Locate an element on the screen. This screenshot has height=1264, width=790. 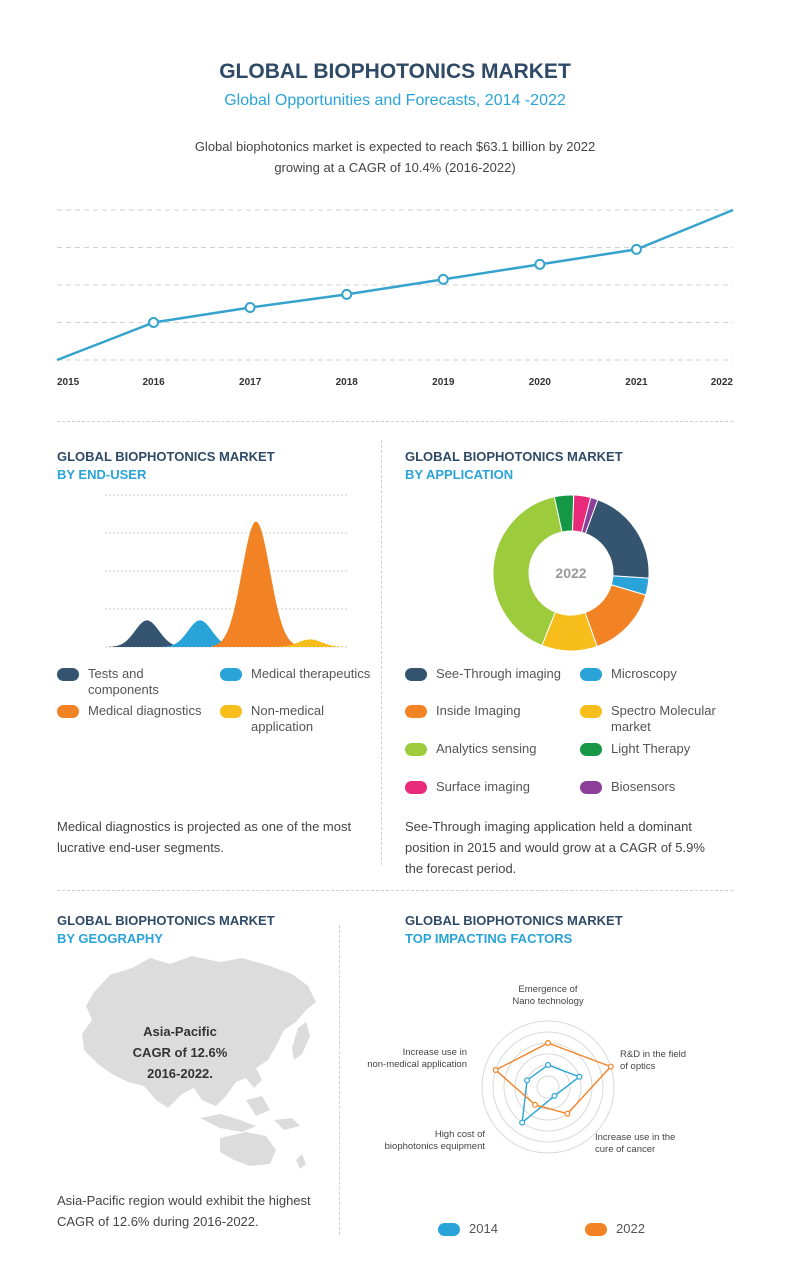
indonesia-islands is located at coordinates (228, 1123).